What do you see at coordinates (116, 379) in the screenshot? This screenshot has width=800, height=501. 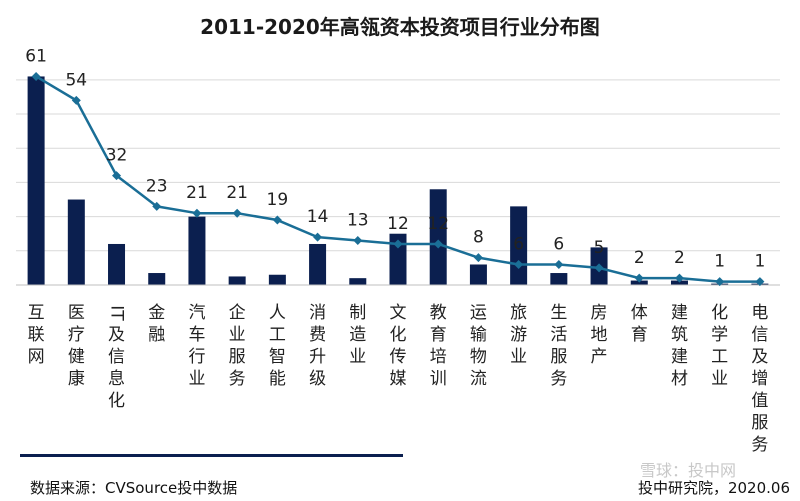 I see `category-label-part: 息` at bounding box center [116, 379].